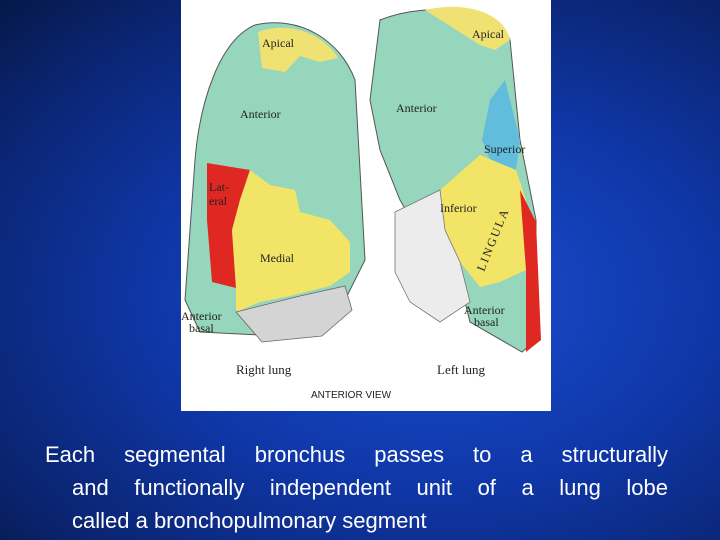 The width and height of the screenshot is (720, 540). I want to click on label: Inferior, so click(458, 208).